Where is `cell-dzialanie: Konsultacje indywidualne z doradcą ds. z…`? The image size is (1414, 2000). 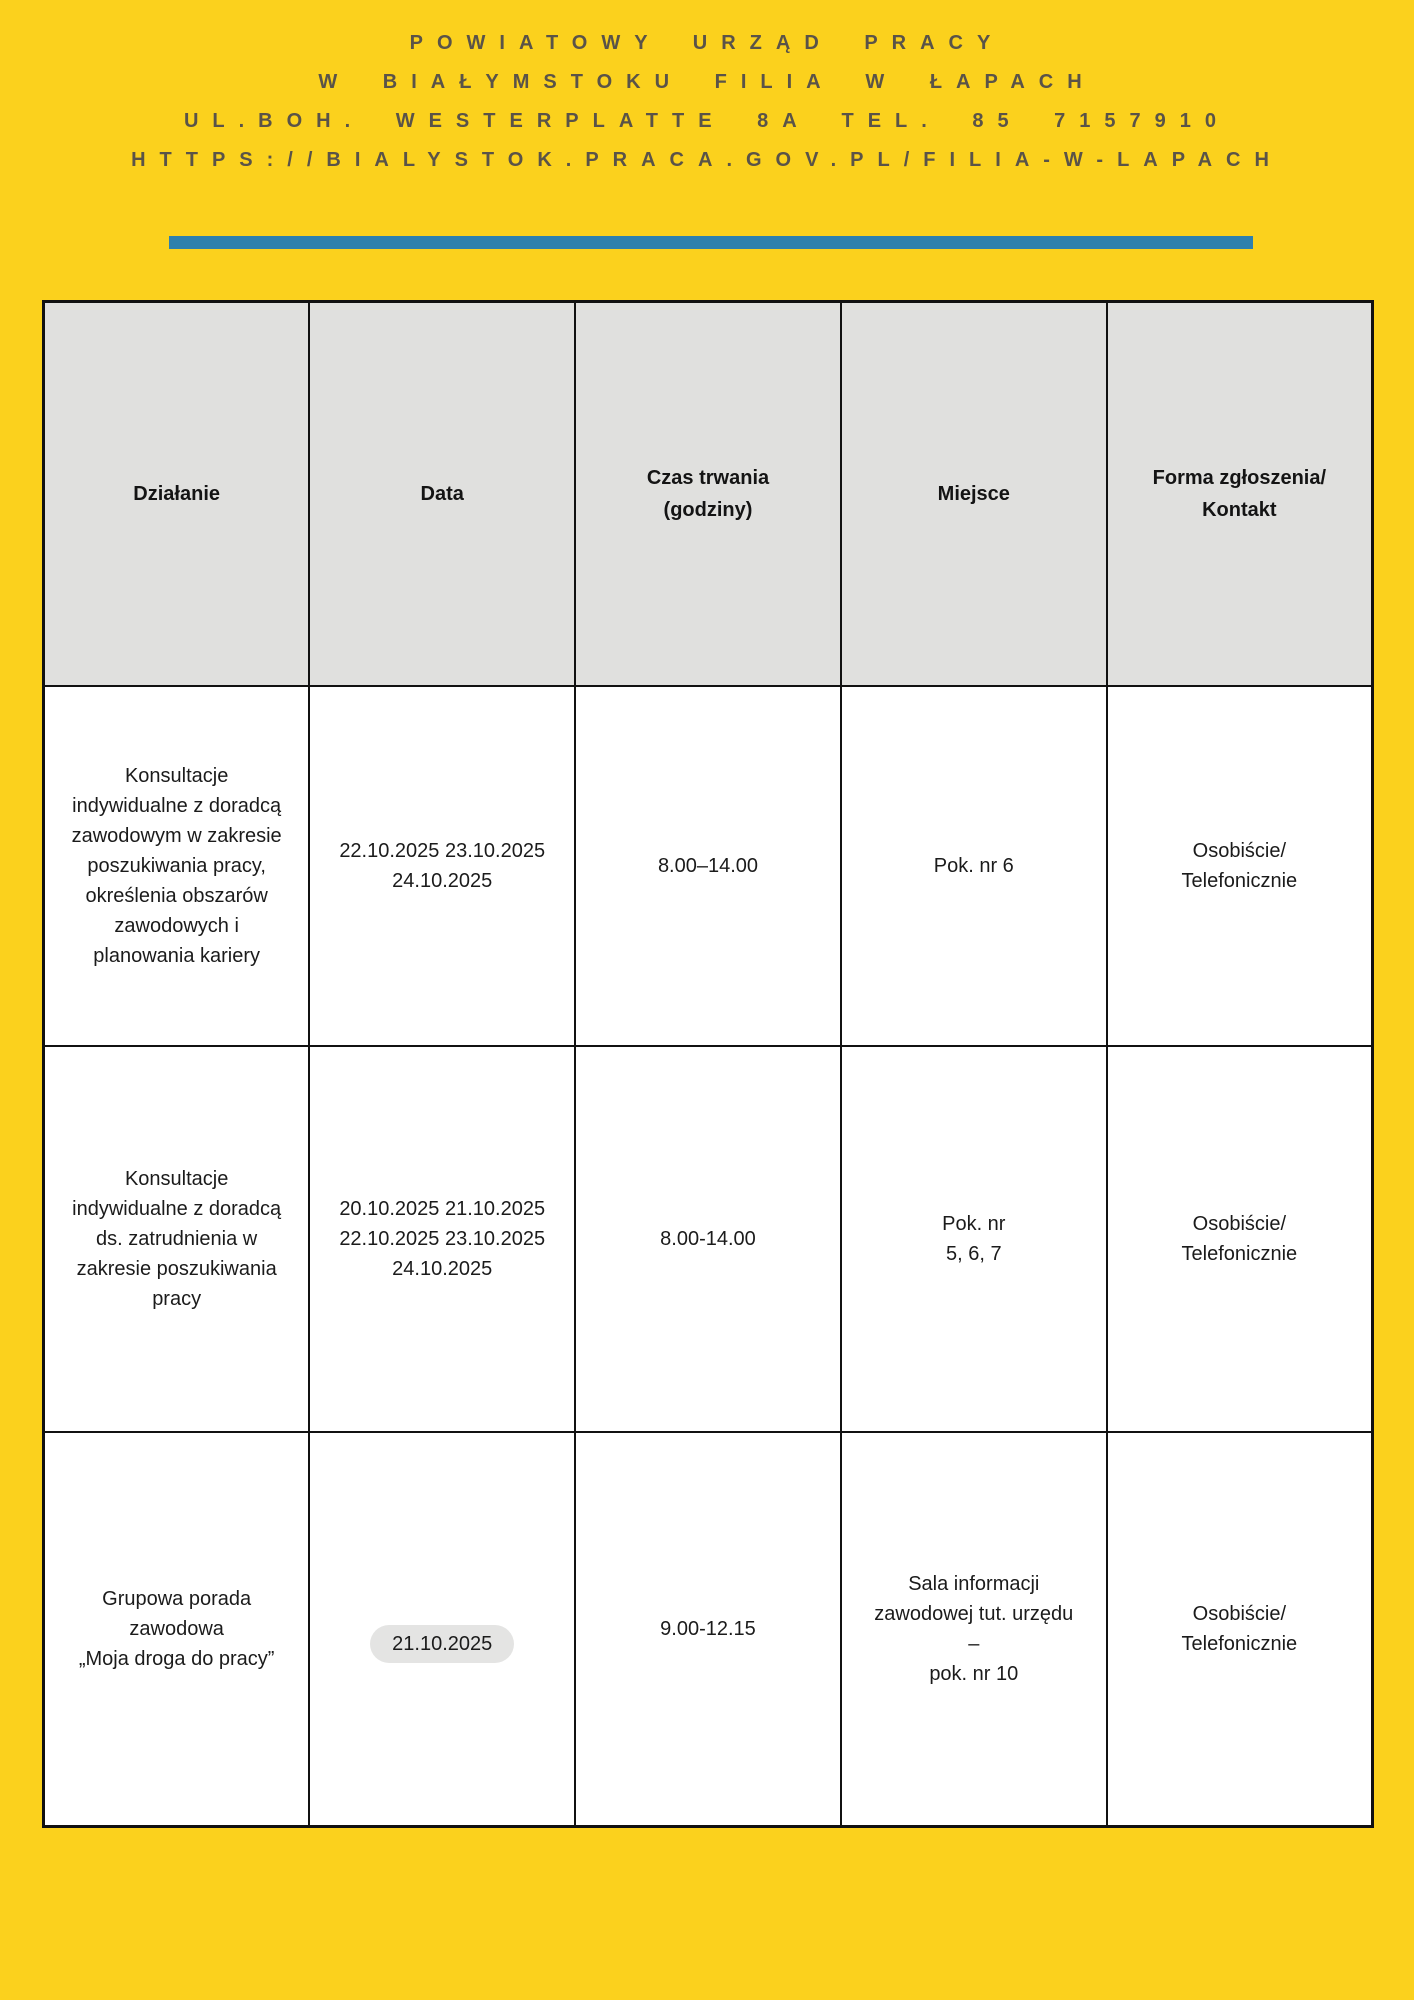 cell-dzialanie: Konsultacje indywidualne z doradcą ds. z… is located at coordinates (176, 1239).